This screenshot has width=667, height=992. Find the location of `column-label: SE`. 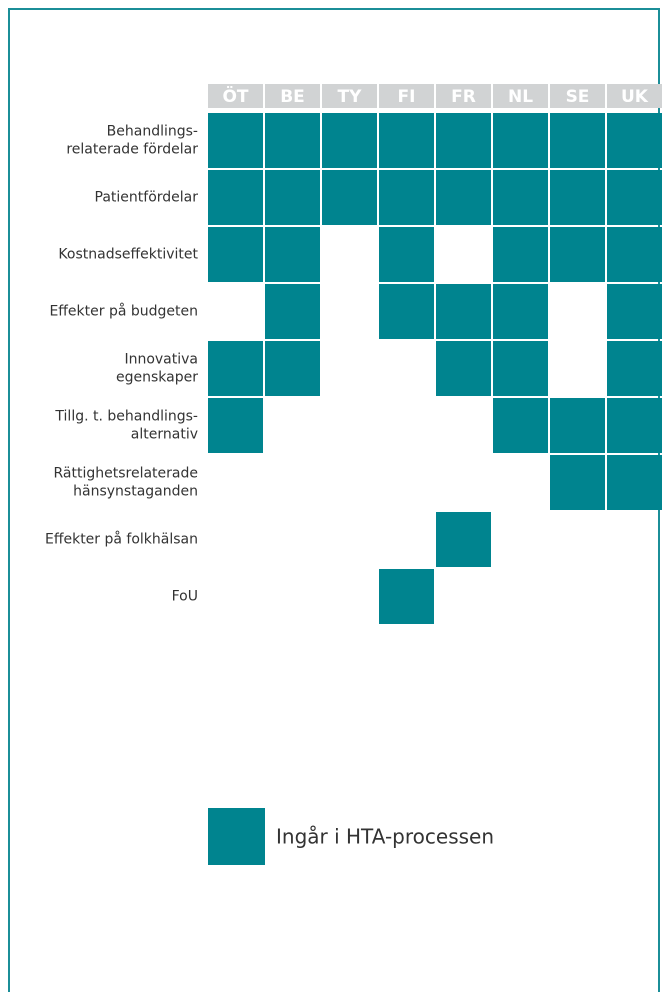

column-label: SE is located at coordinates (578, 97).